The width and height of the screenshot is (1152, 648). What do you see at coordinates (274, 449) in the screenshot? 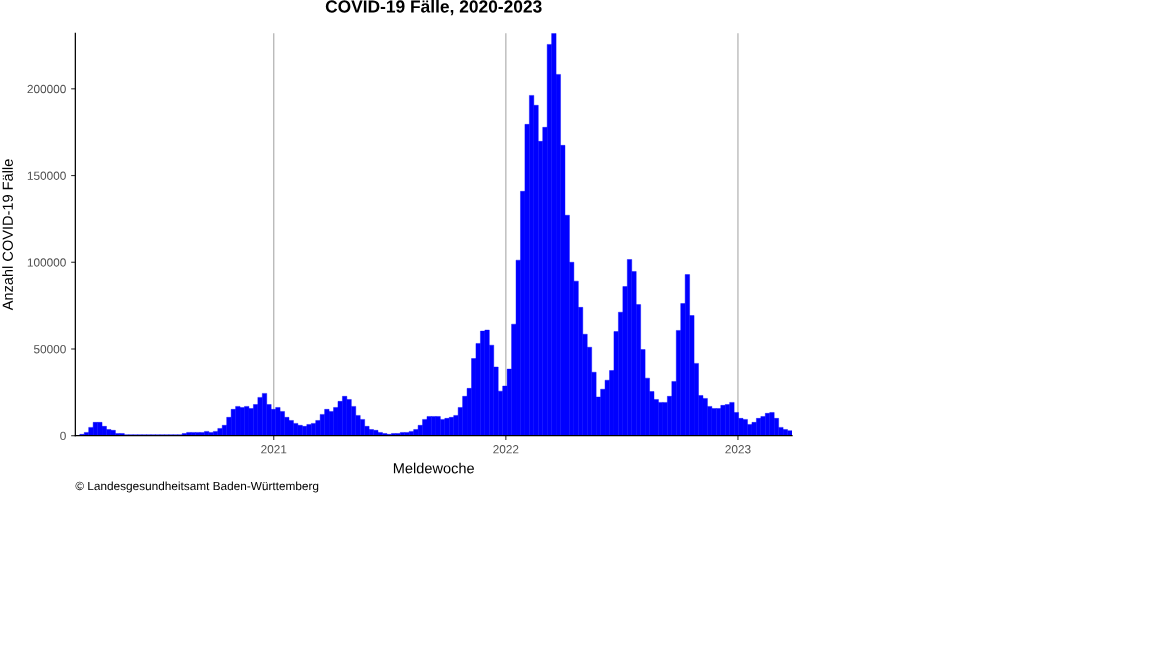
I see `x-tick-label: 2021` at bounding box center [274, 449].